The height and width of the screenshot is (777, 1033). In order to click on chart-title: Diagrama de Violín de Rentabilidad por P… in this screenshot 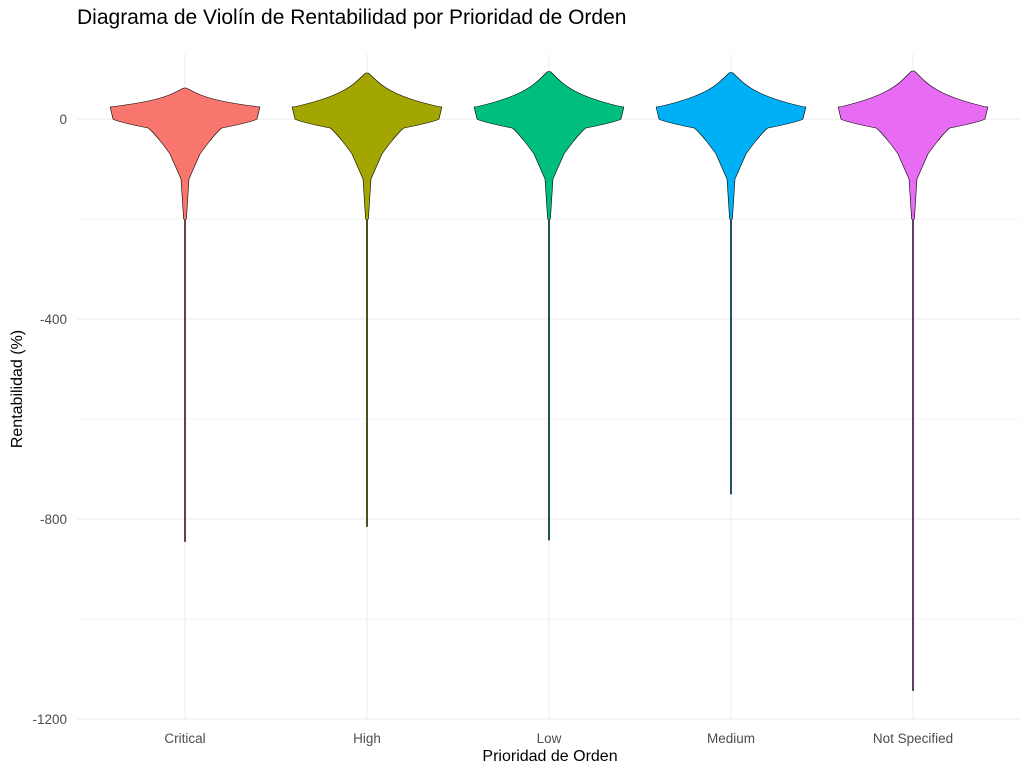, I will do `click(352, 17)`.